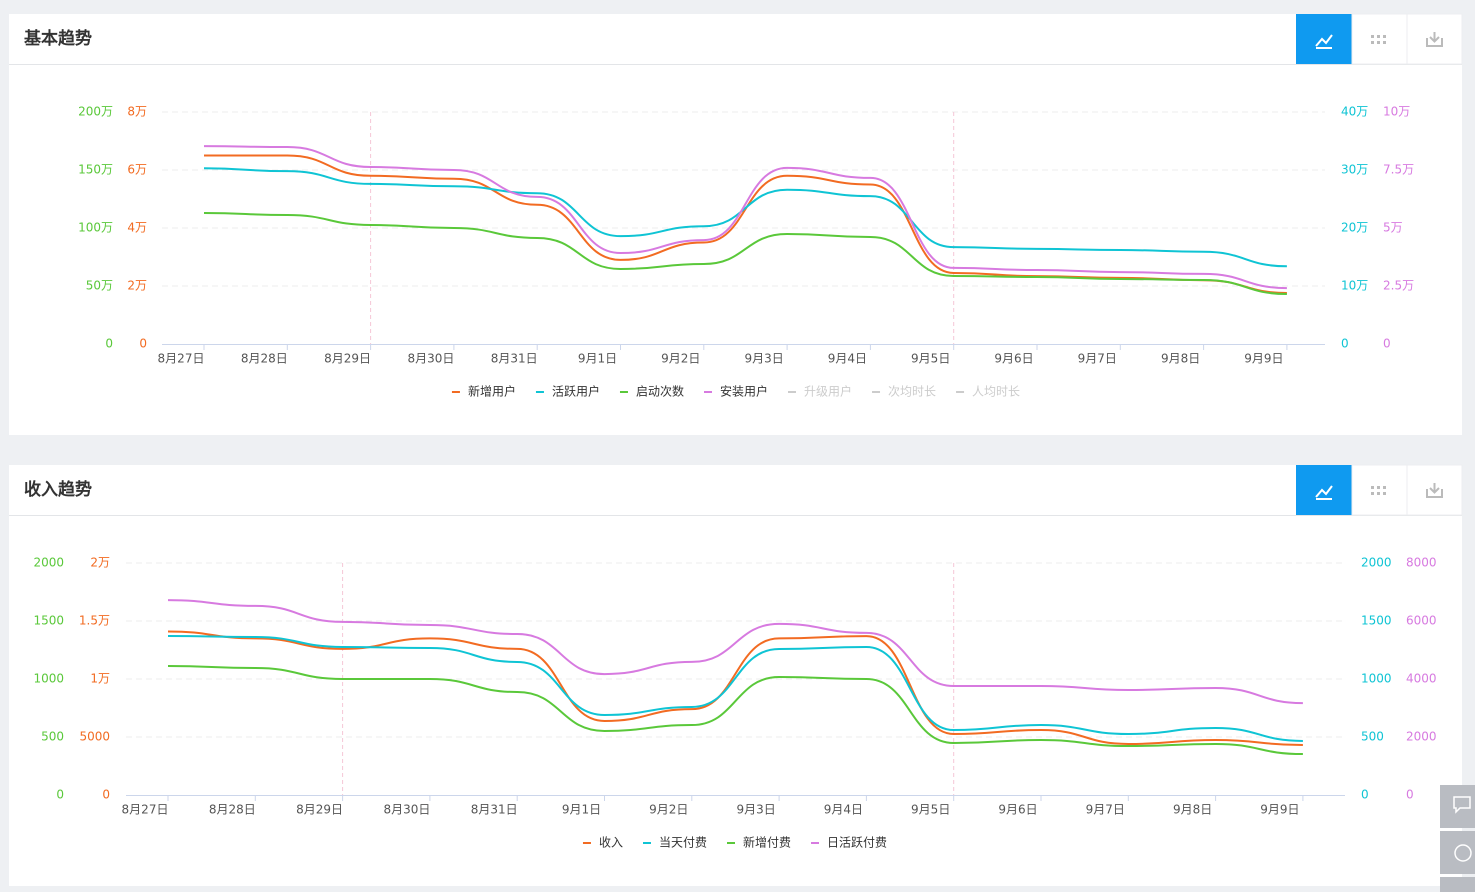 The height and width of the screenshot is (892, 1475). I want to click on y-tick-label: 4万, so click(137, 228).